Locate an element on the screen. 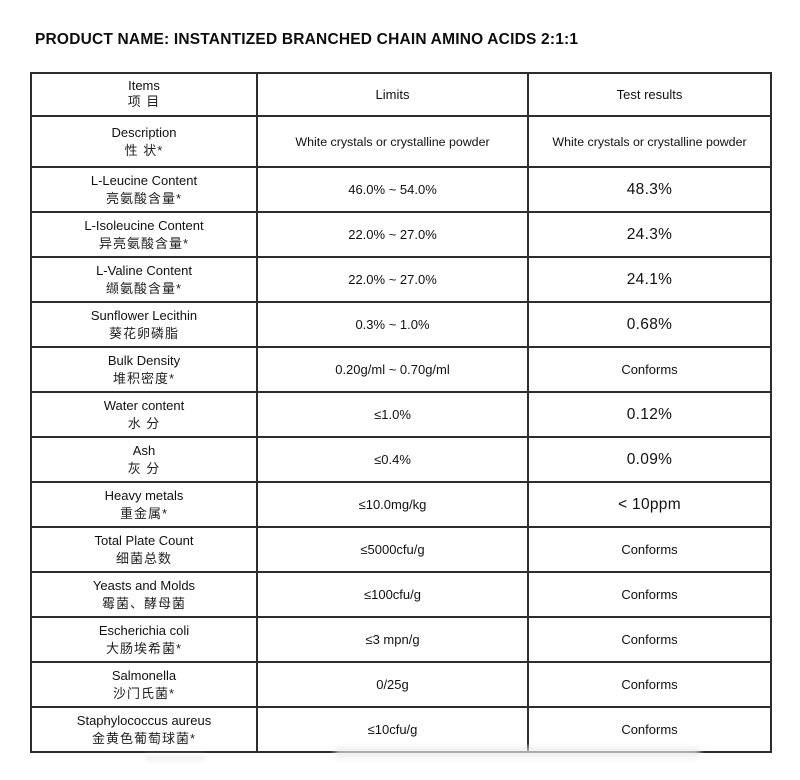  item-cell: Yeasts and Molds 霉菌、酵母菌 is located at coordinates (144, 594).